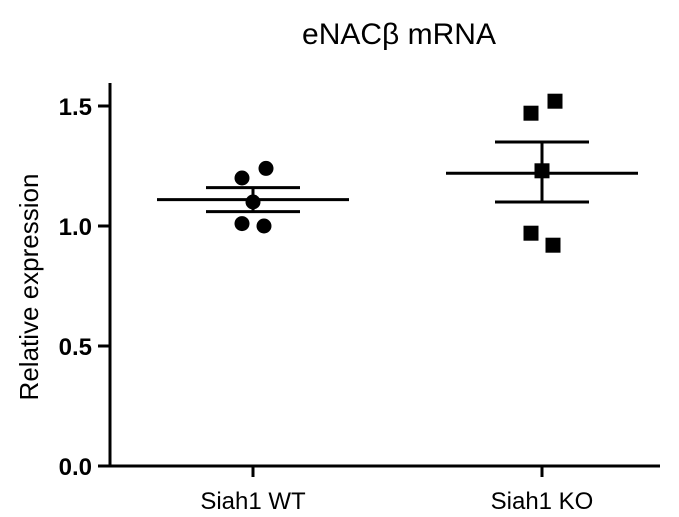  Describe the element at coordinates (29, 287) in the screenshot. I see `y-axis-label: Relative expression` at that location.